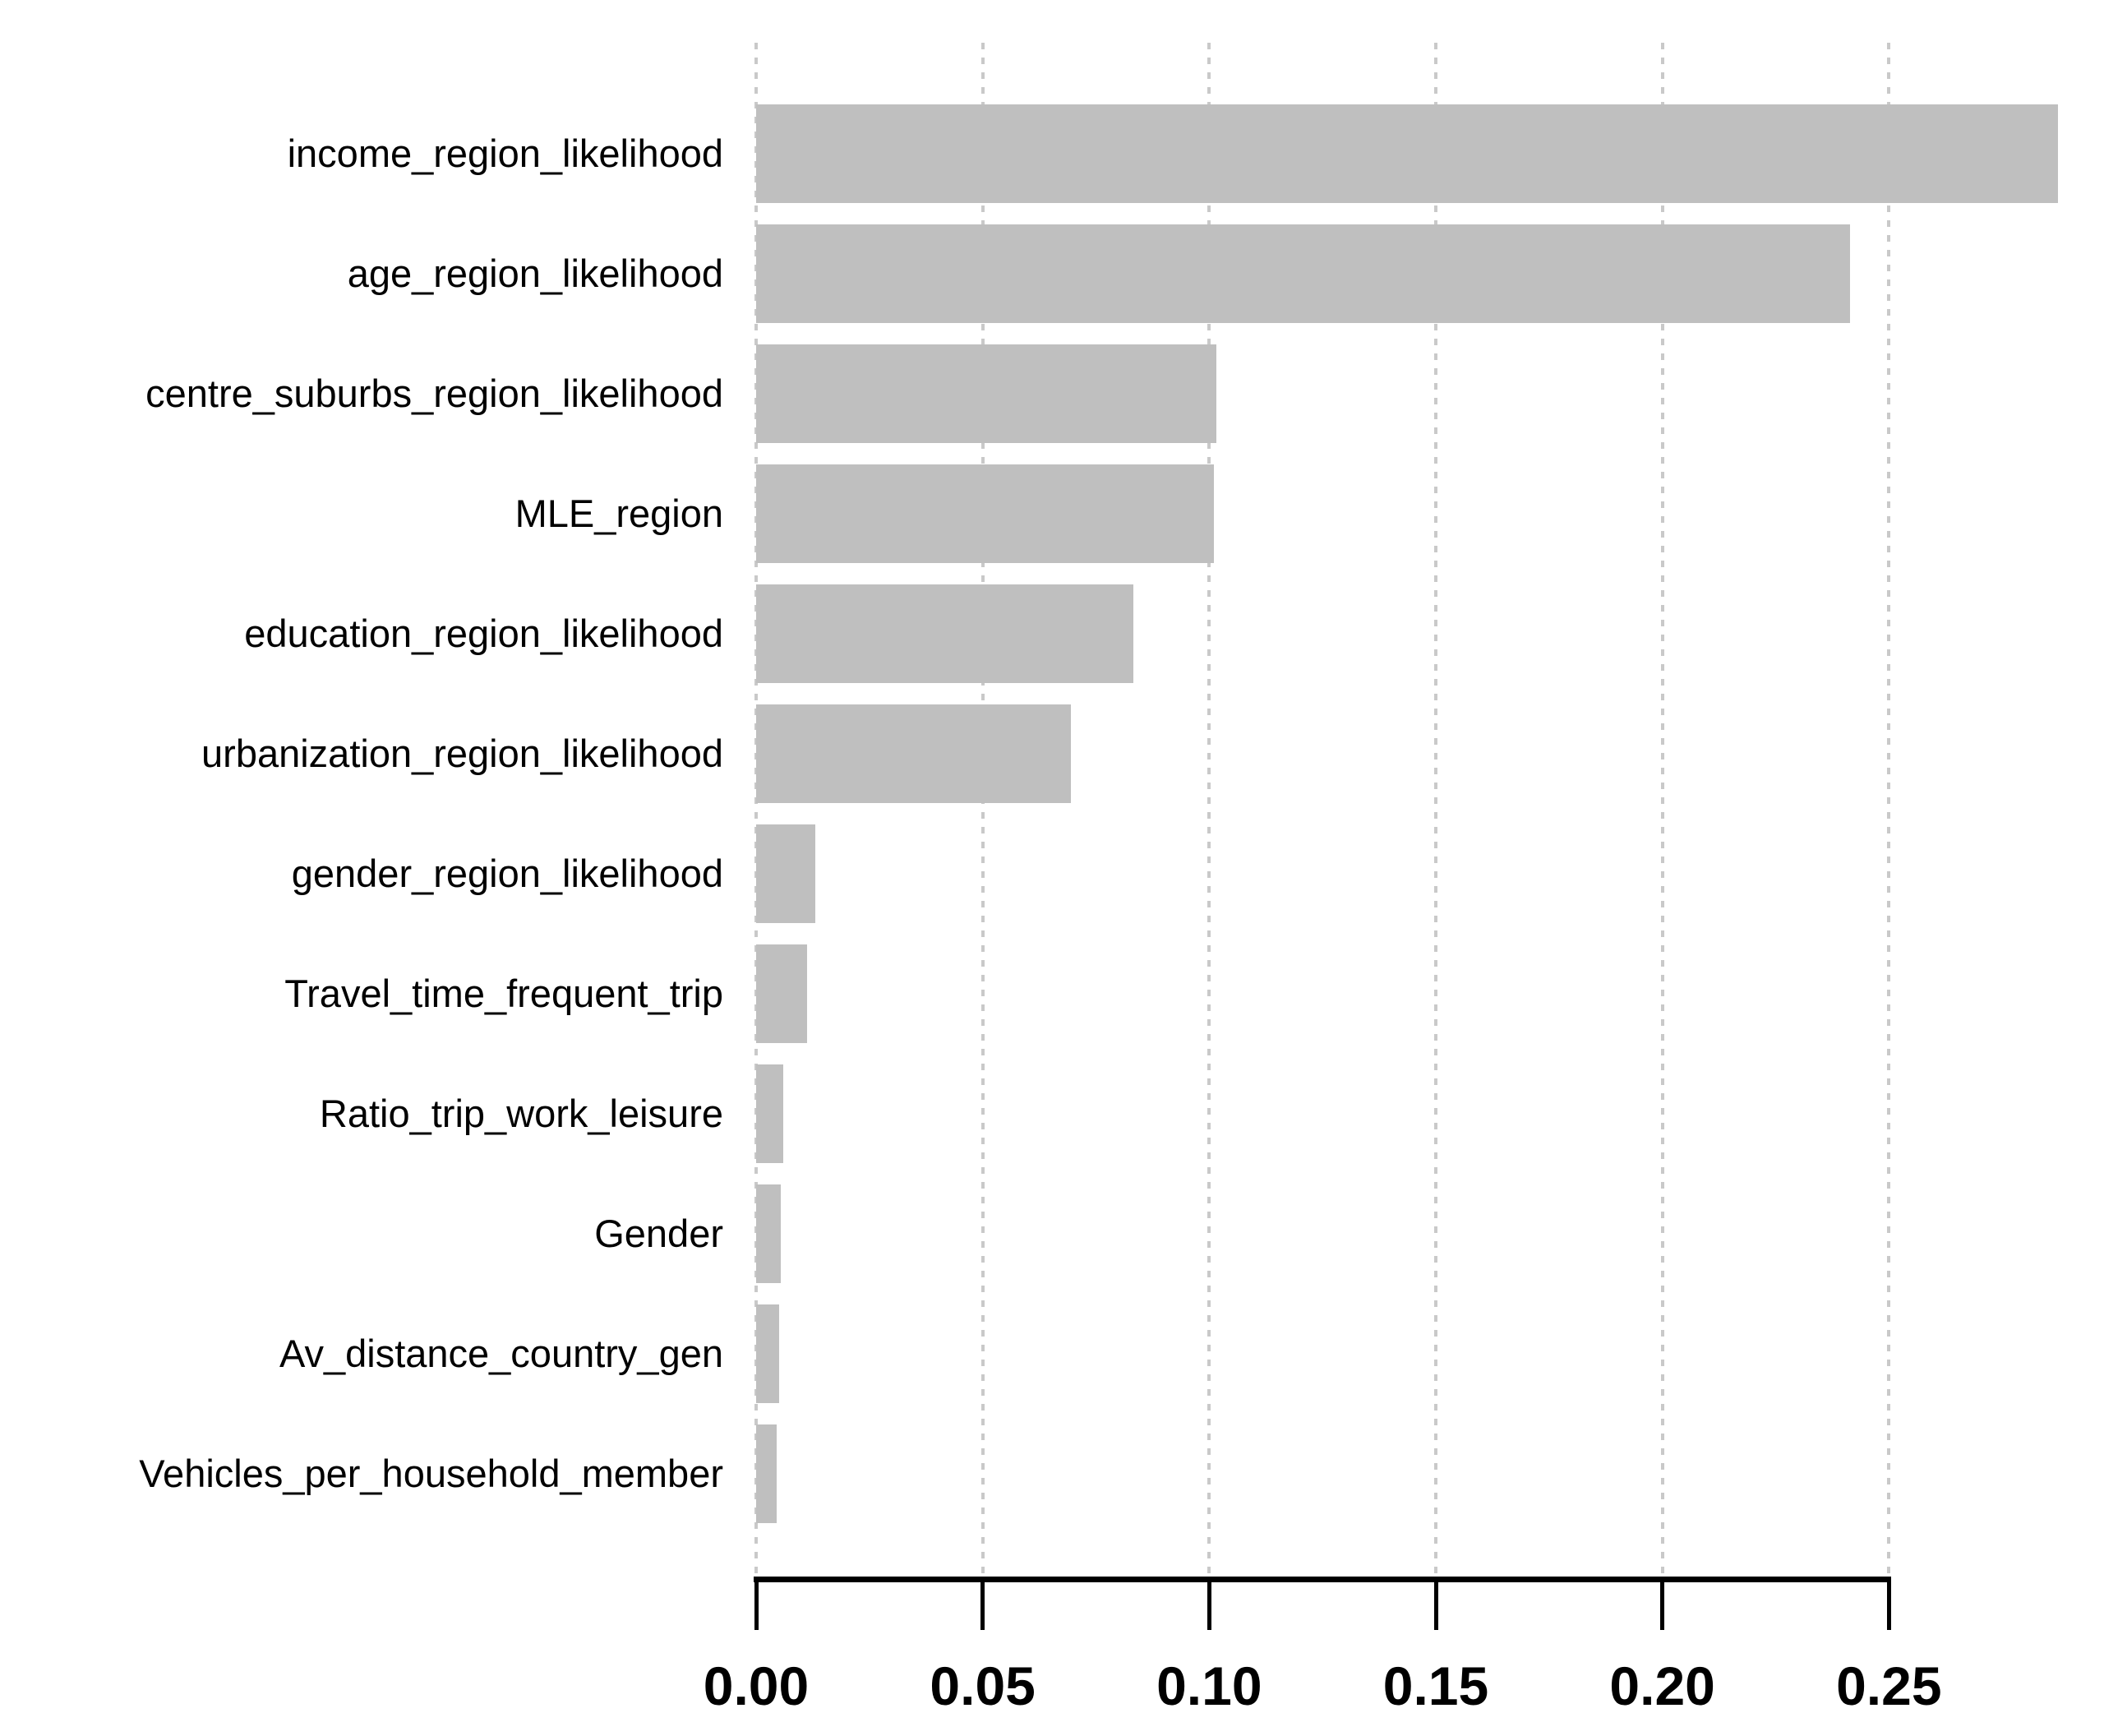 This screenshot has width=2127, height=1736. Describe the element at coordinates (1662, 1686) in the screenshot. I see `x-axis-tick-label: 0.20` at that location.